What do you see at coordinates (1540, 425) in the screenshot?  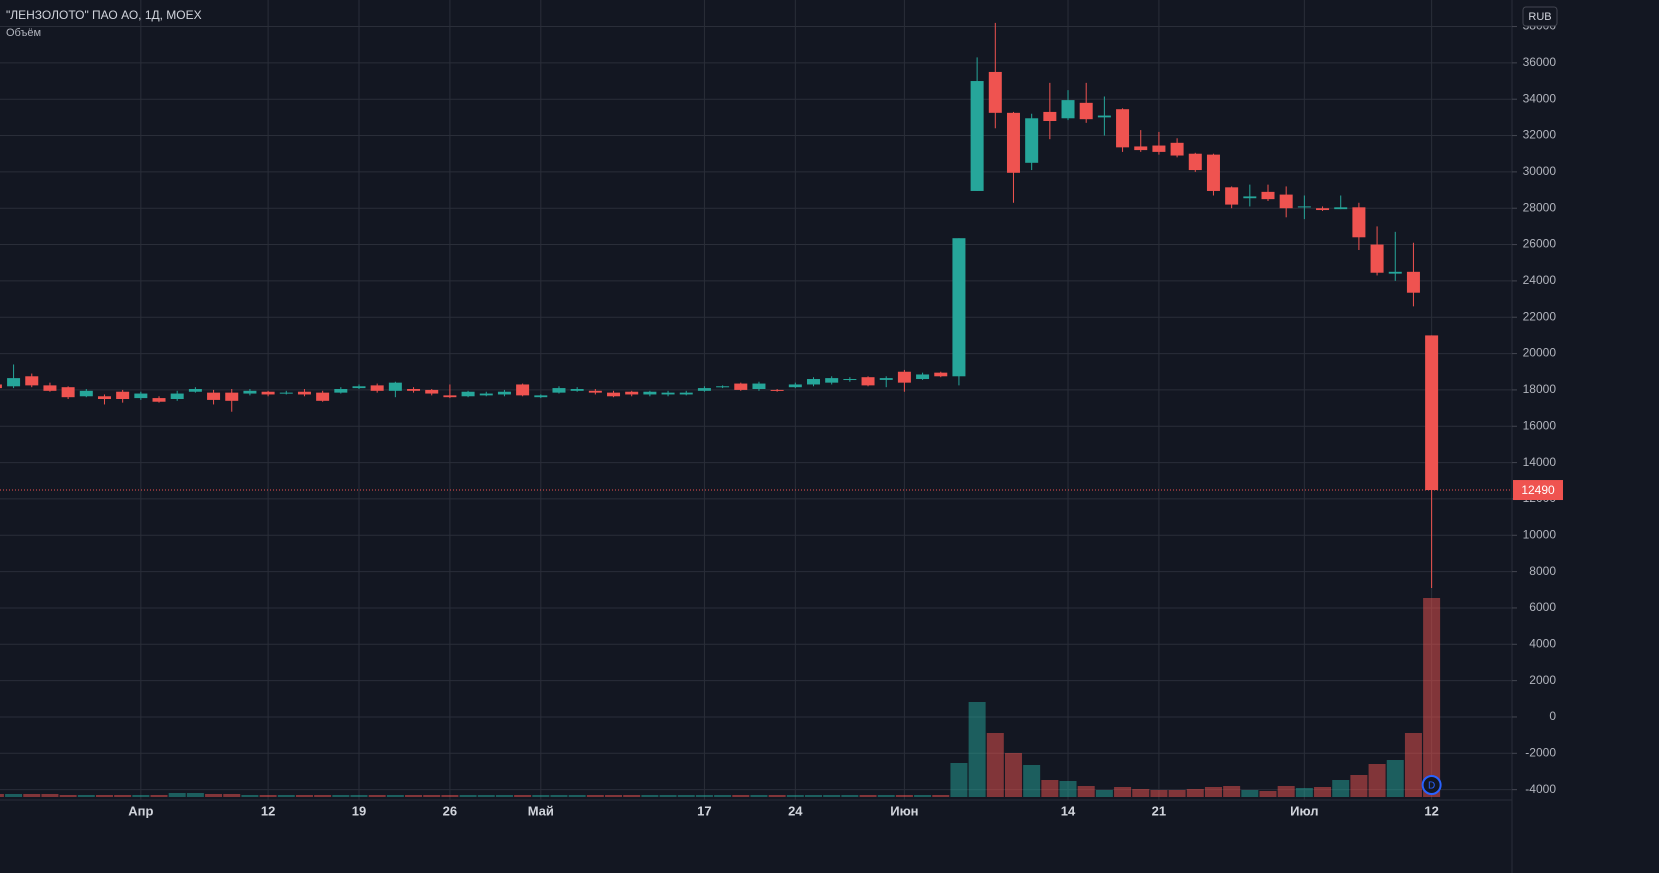 I see `y-tick-label: 16000` at bounding box center [1540, 425].